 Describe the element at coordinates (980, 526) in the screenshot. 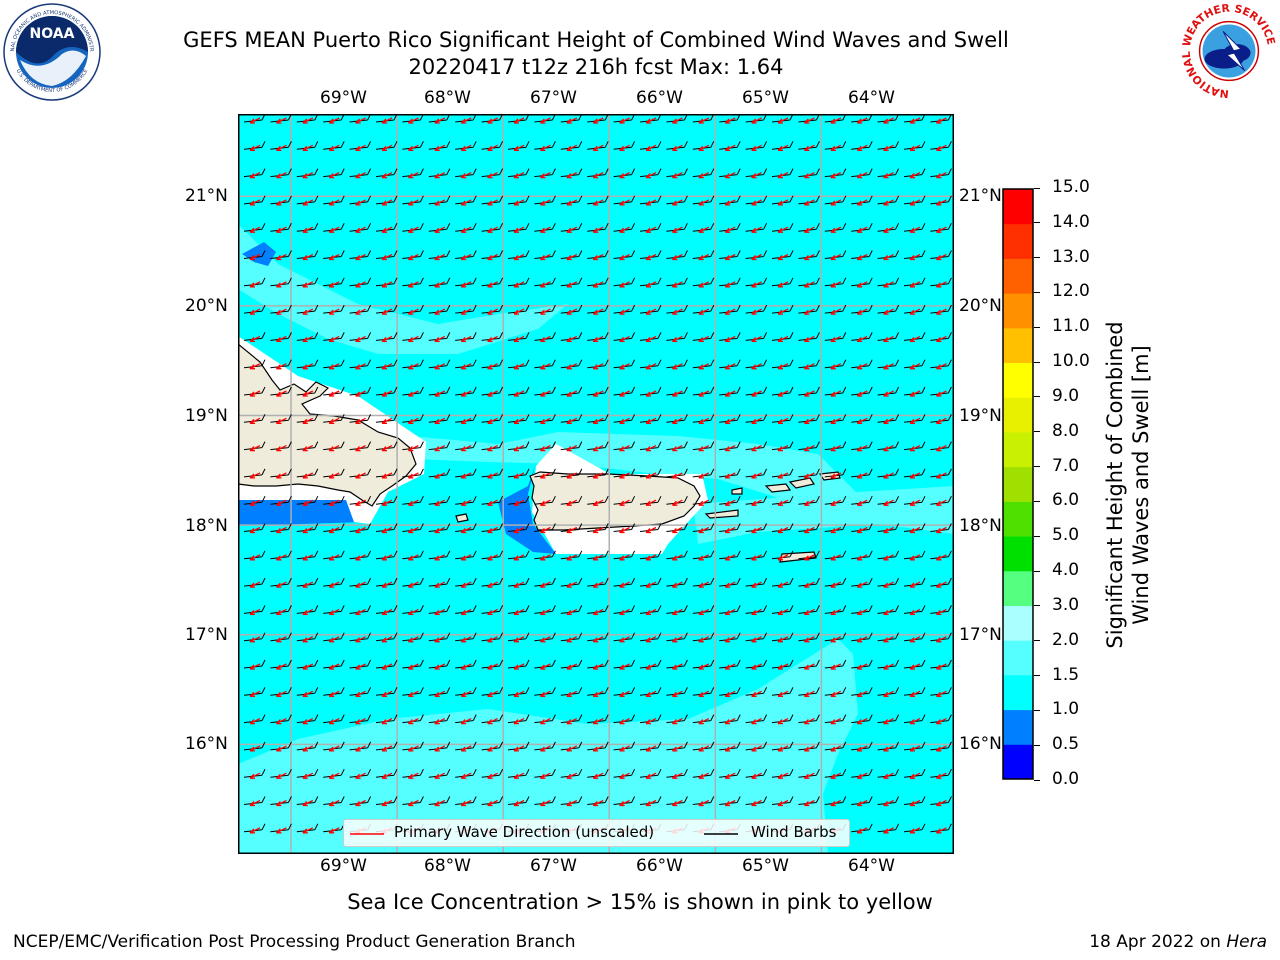

I see `lat-label-right: 18°N` at that location.